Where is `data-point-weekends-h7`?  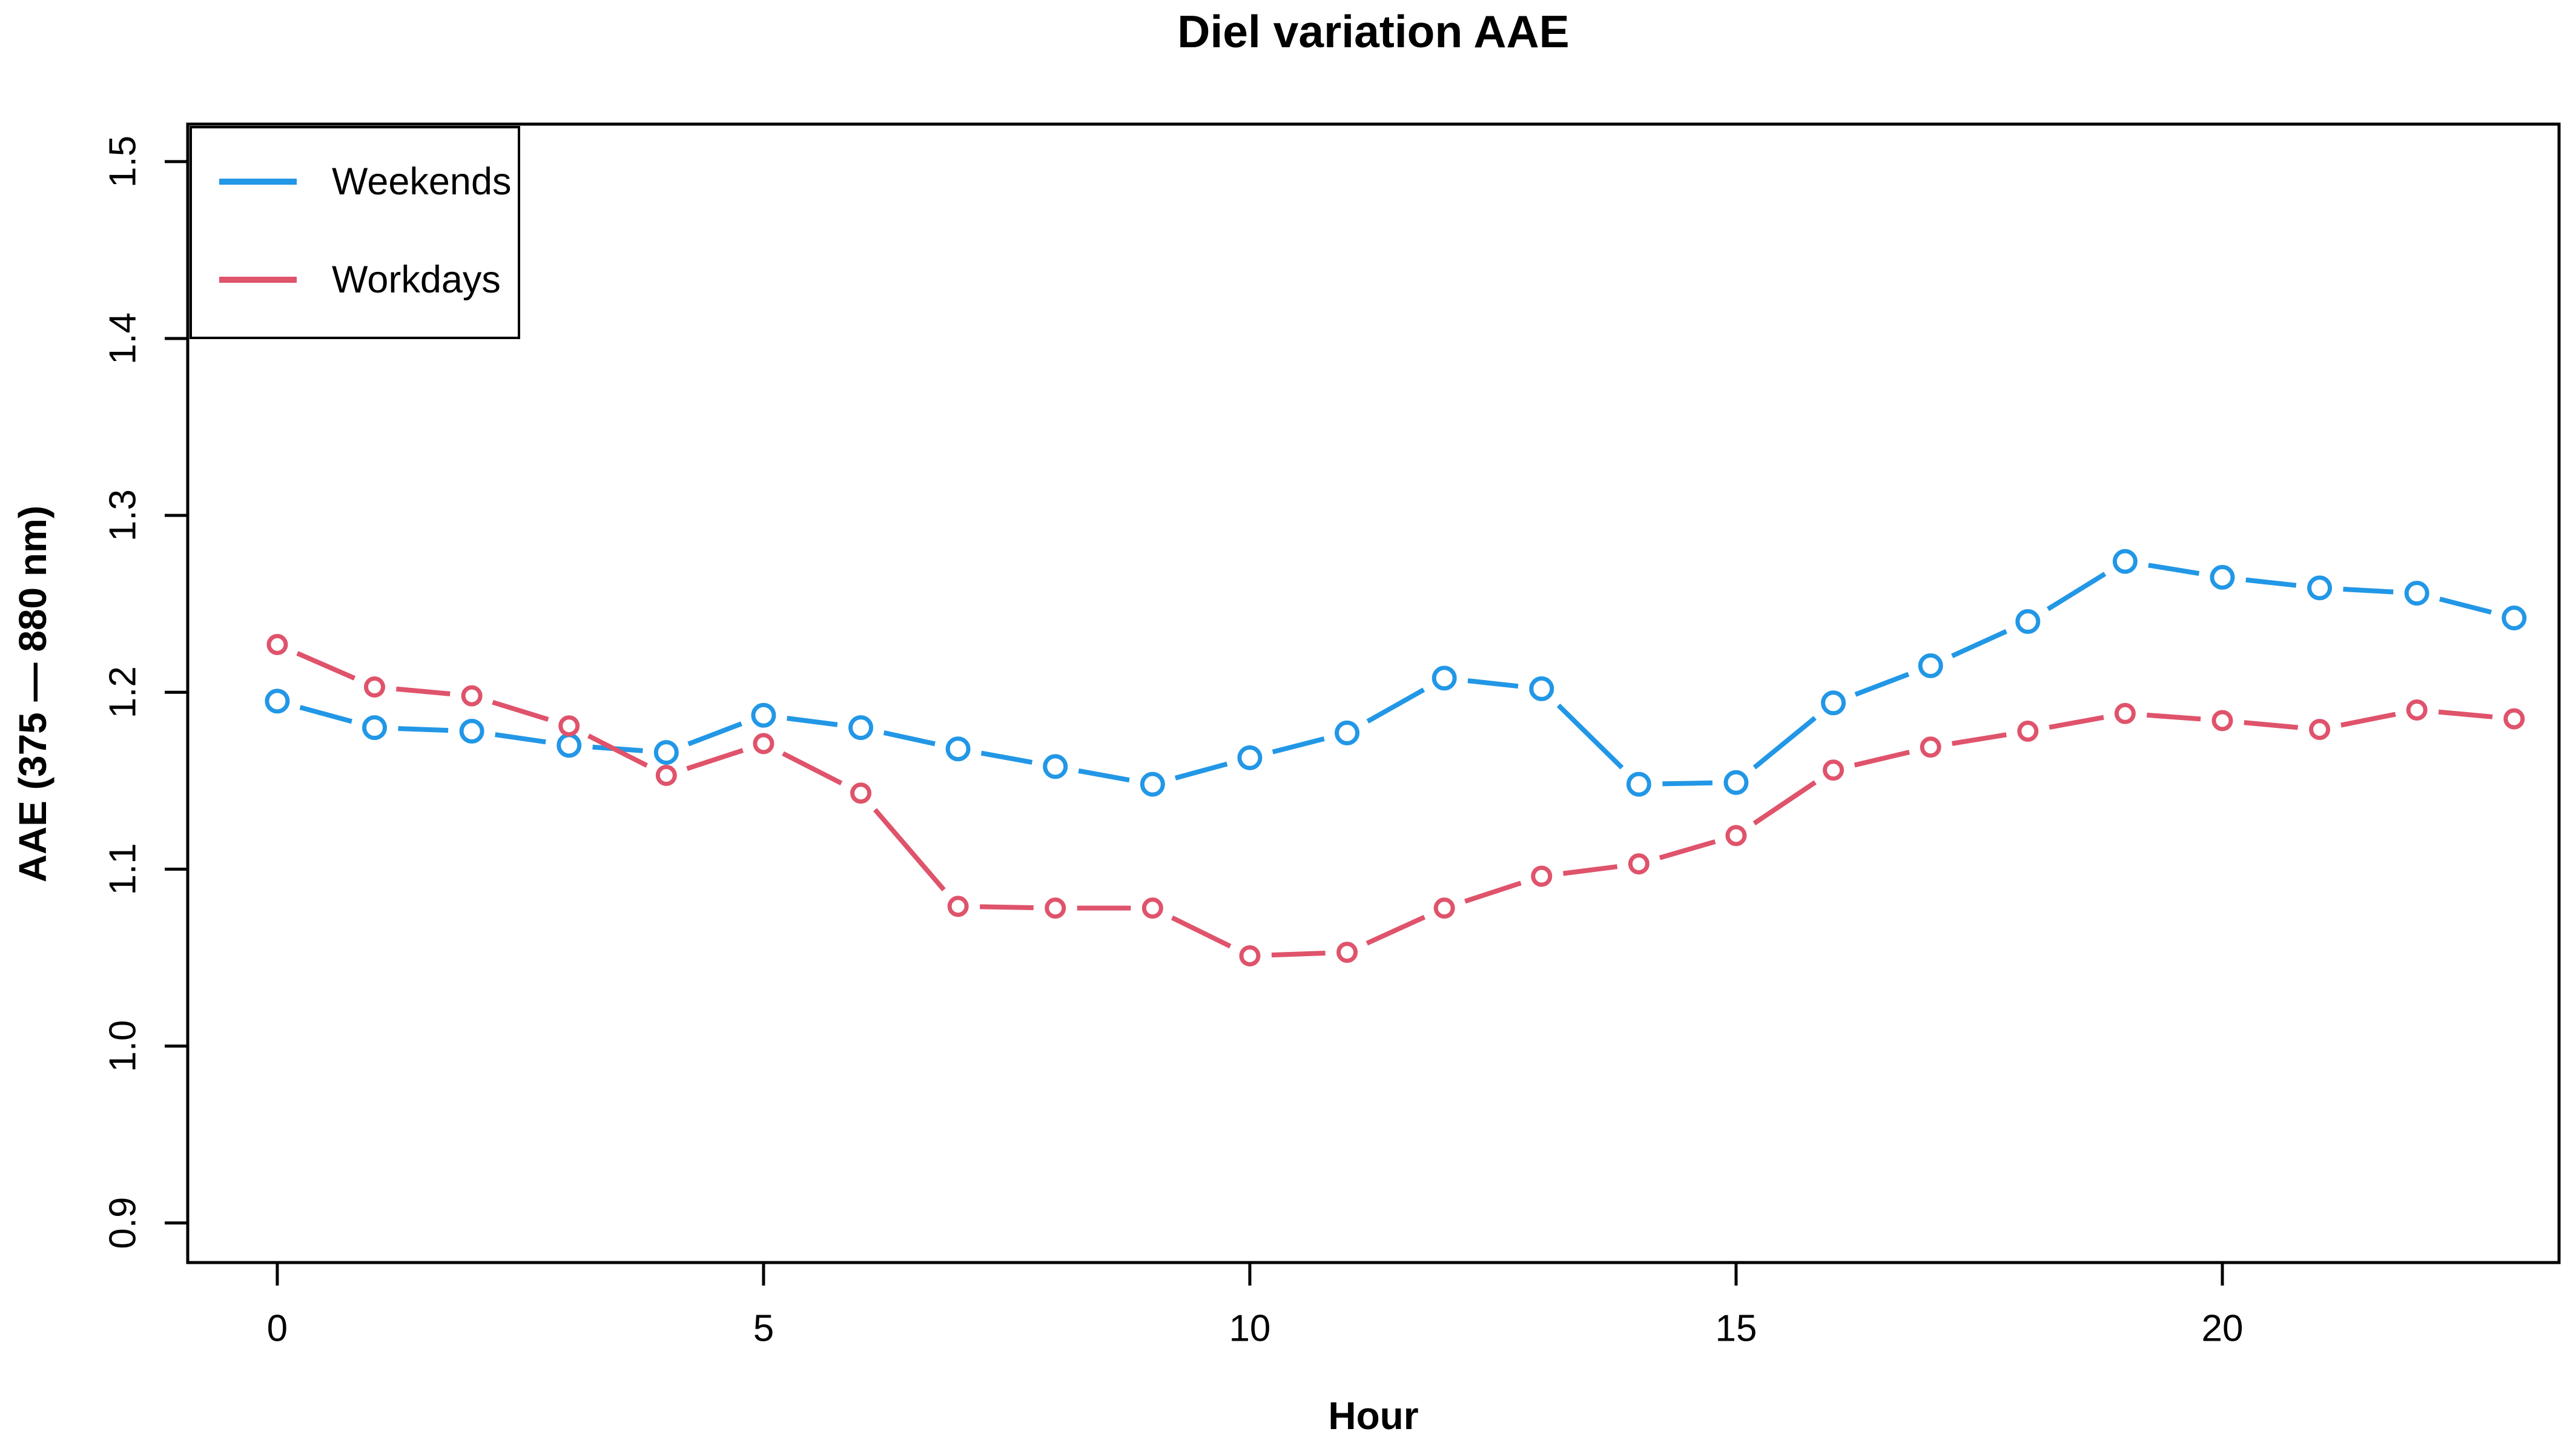 data-point-weekends-h7 is located at coordinates (958, 749).